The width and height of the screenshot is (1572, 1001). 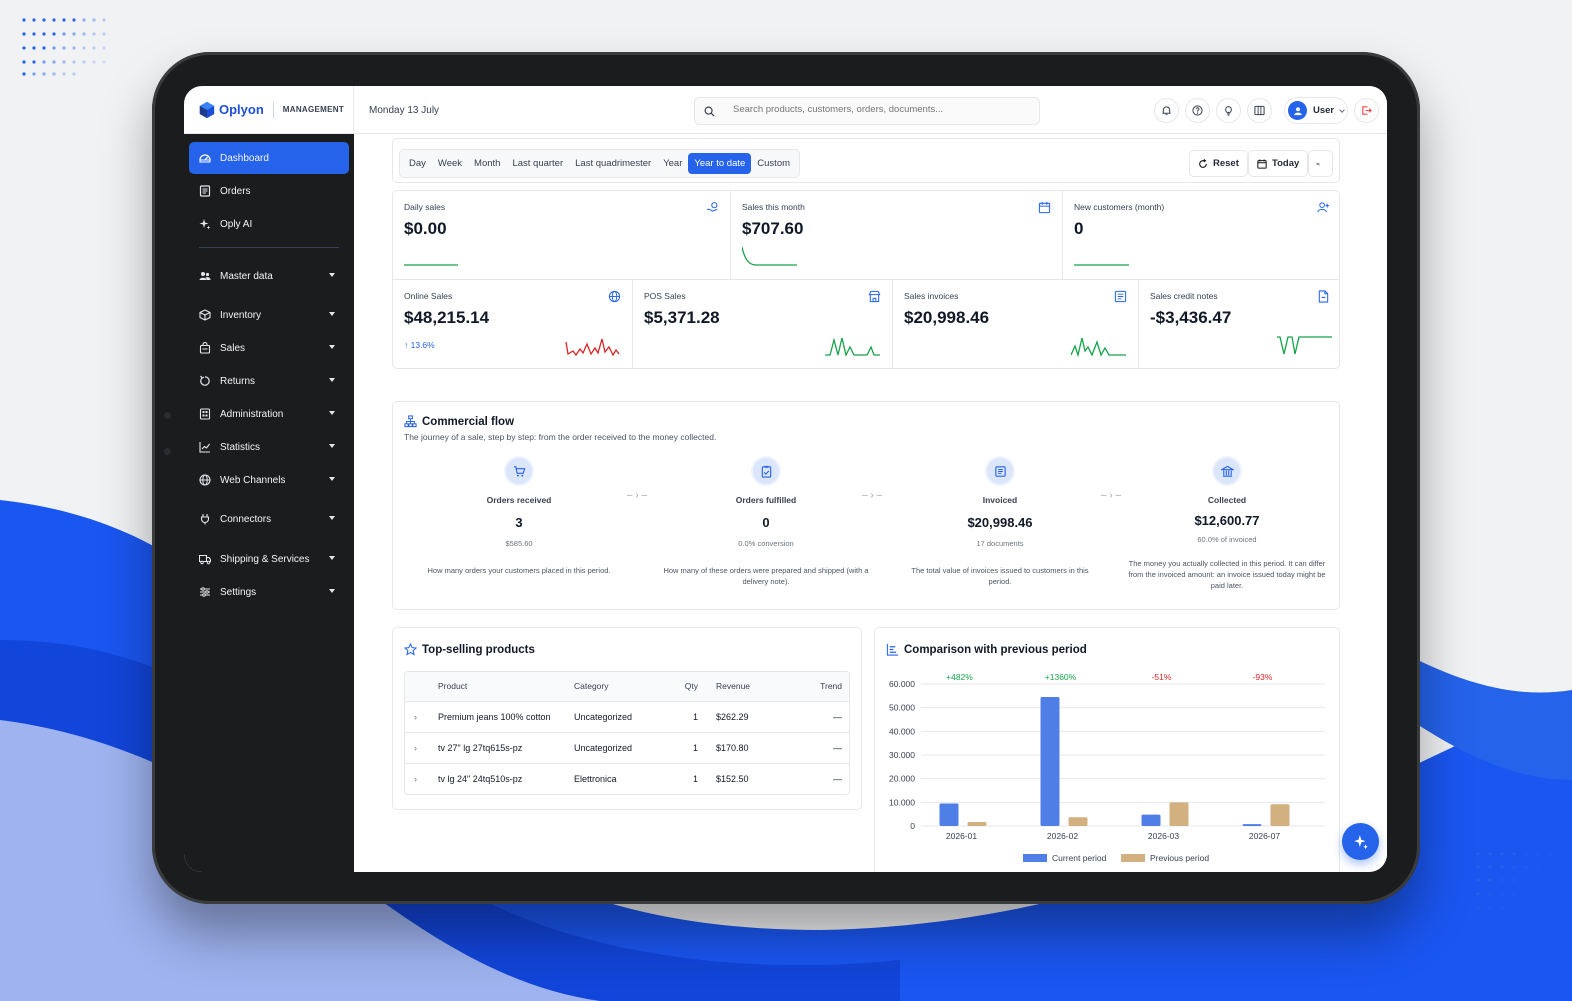 What do you see at coordinates (681, 687) in the screenshot?
I see `column-header: Qty` at bounding box center [681, 687].